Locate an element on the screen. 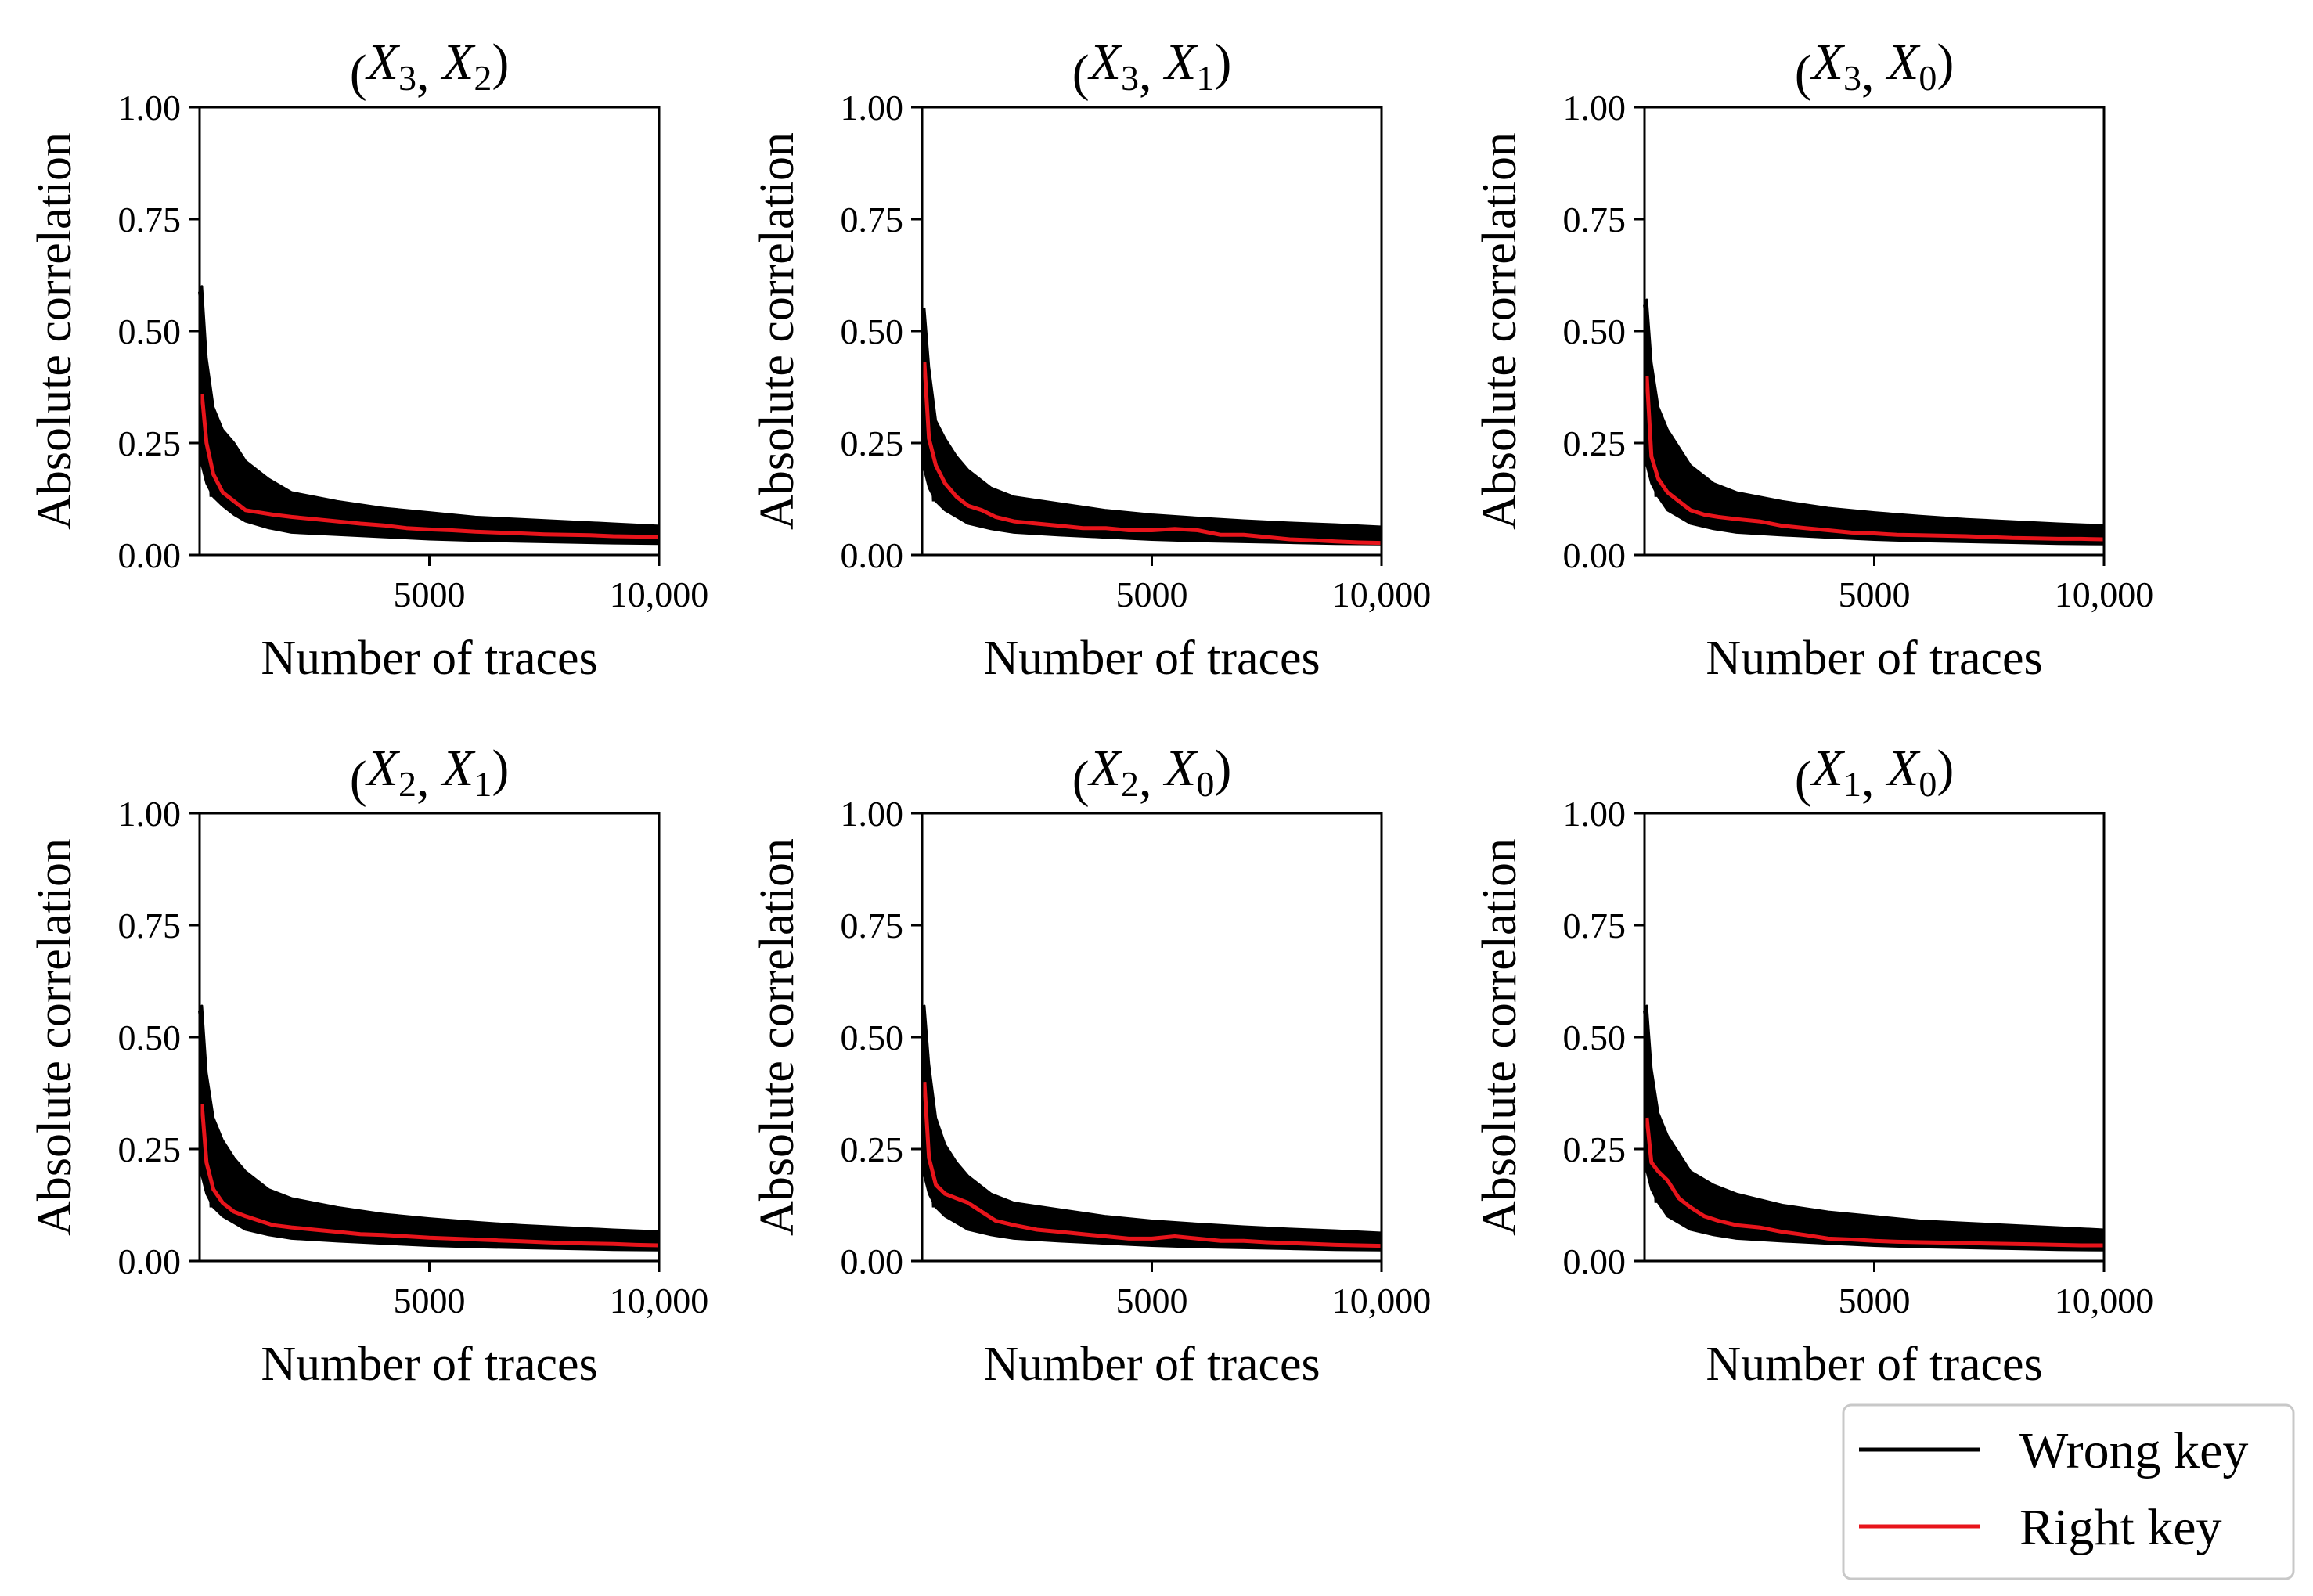 This screenshot has height=1596, width=2313. panel-title: (X2, X0) is located at coordinates (1152, 774).